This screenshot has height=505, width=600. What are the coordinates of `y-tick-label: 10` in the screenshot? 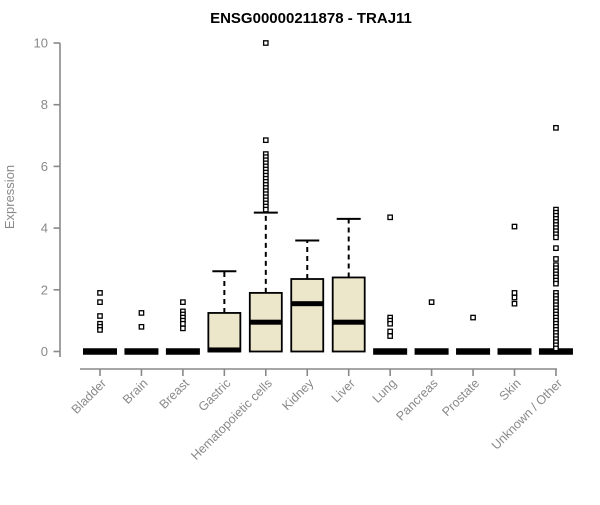 It's located at (41, 43).